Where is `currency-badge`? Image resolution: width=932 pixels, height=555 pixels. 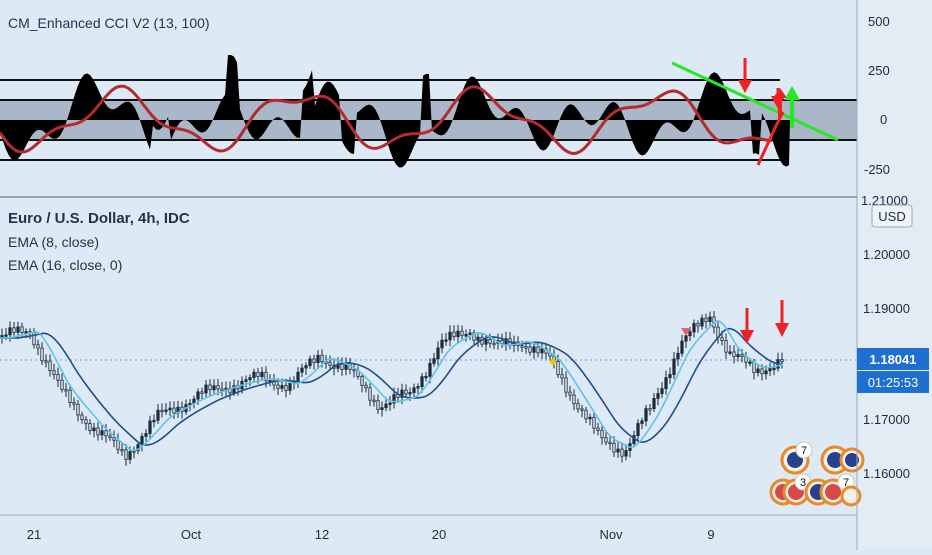
currency-badge is located at coordinates (892, 216).